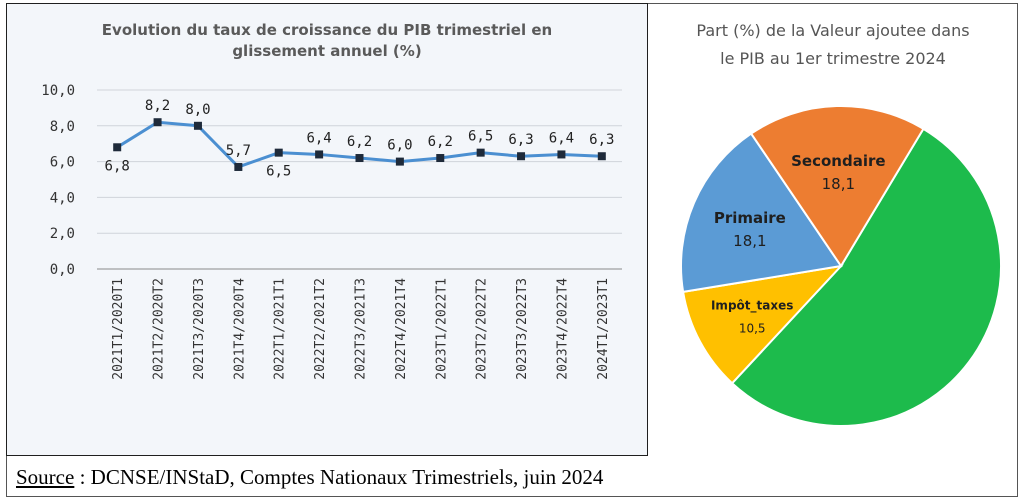  I want to click on y-tick-label: 8,0, so click(62, 127).